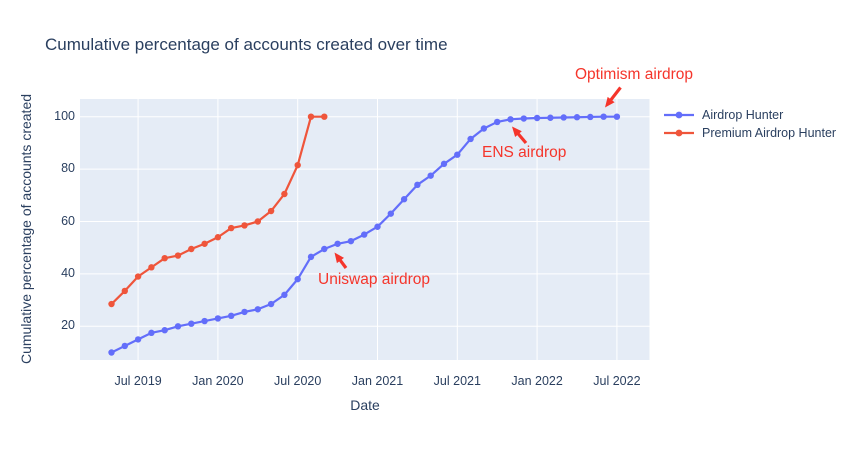 The height and width of the screenshot is (450, 863). Describe the element at coordinates (64, 115) in the screenshot. I see `y-tick-label: 100` at that location.